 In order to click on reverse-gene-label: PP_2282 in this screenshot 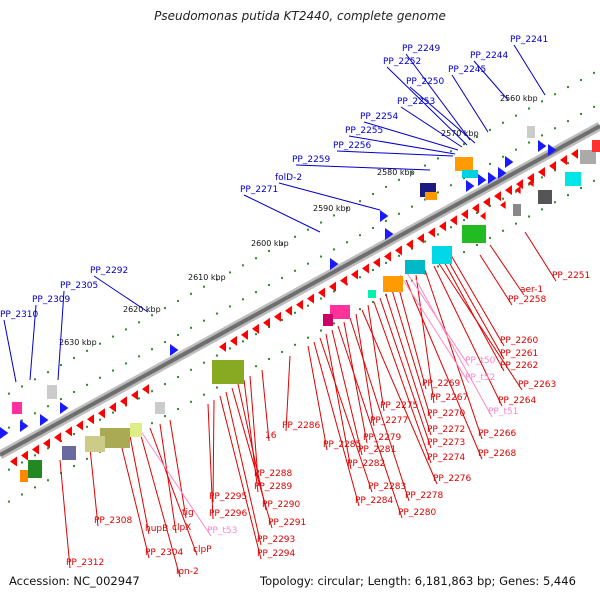, I will do `click(366, 464)`.